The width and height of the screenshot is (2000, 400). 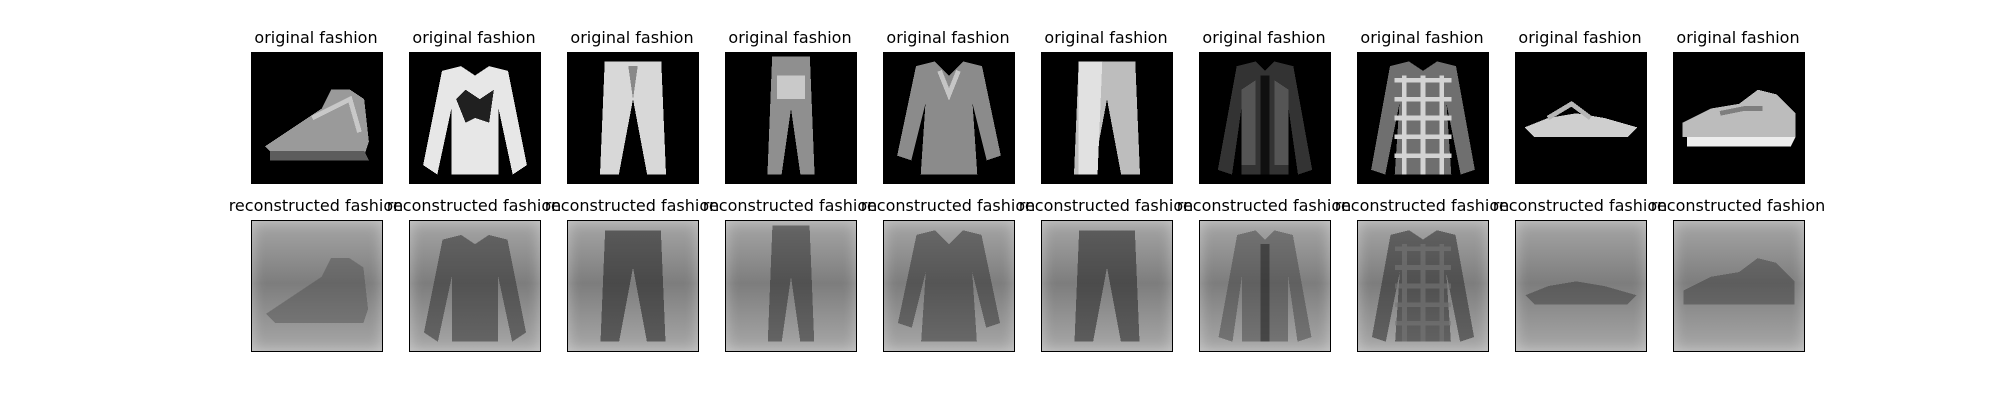 I want to click on reconstructed-trouser-image, so click(x=633, y=286).